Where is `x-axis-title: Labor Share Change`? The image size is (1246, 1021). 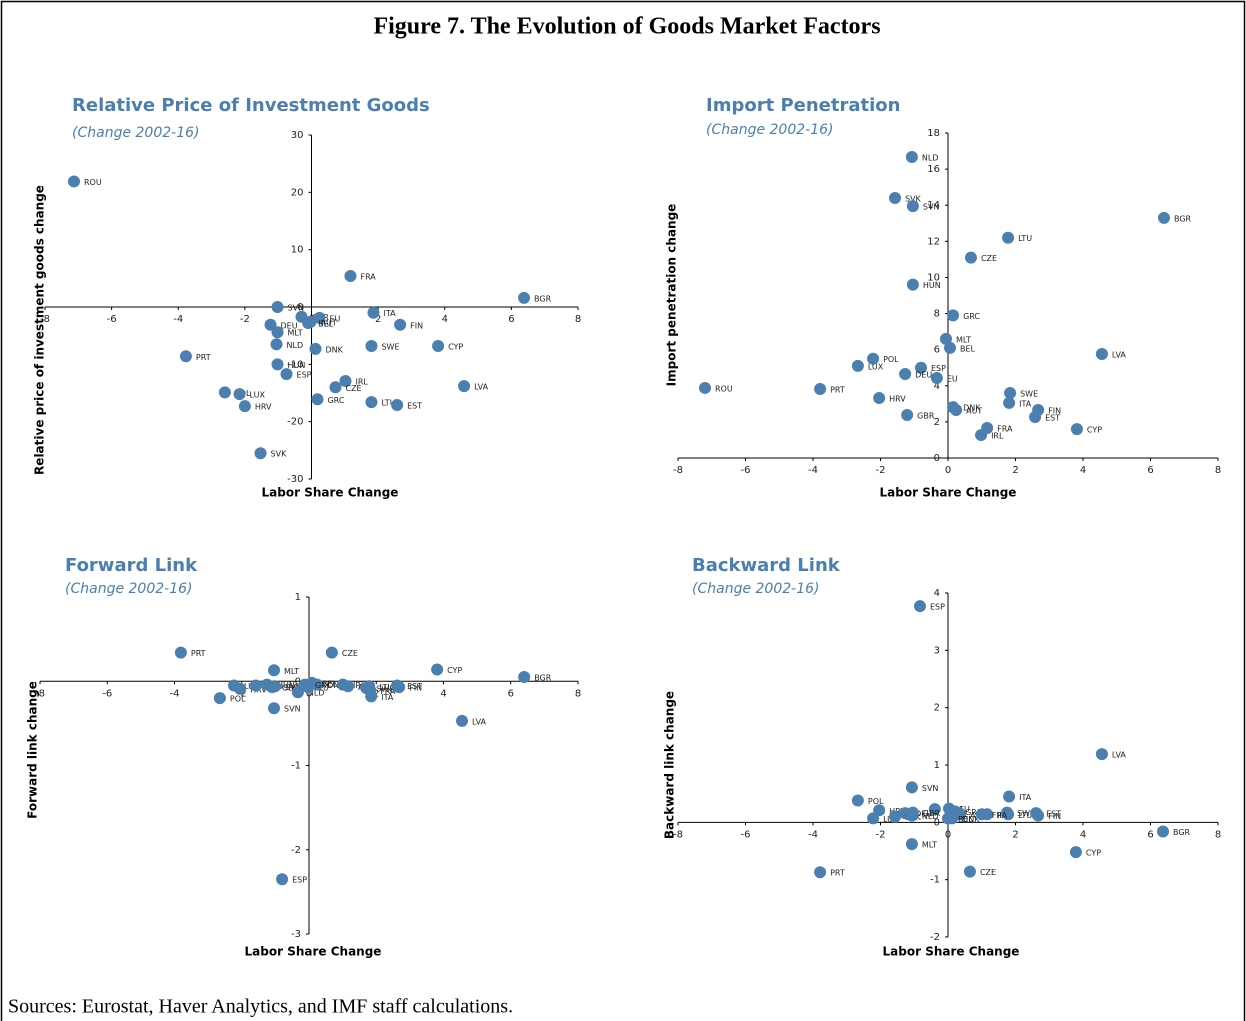 x-axis-title: Labor Share Change is located at coordinates (951, 952).